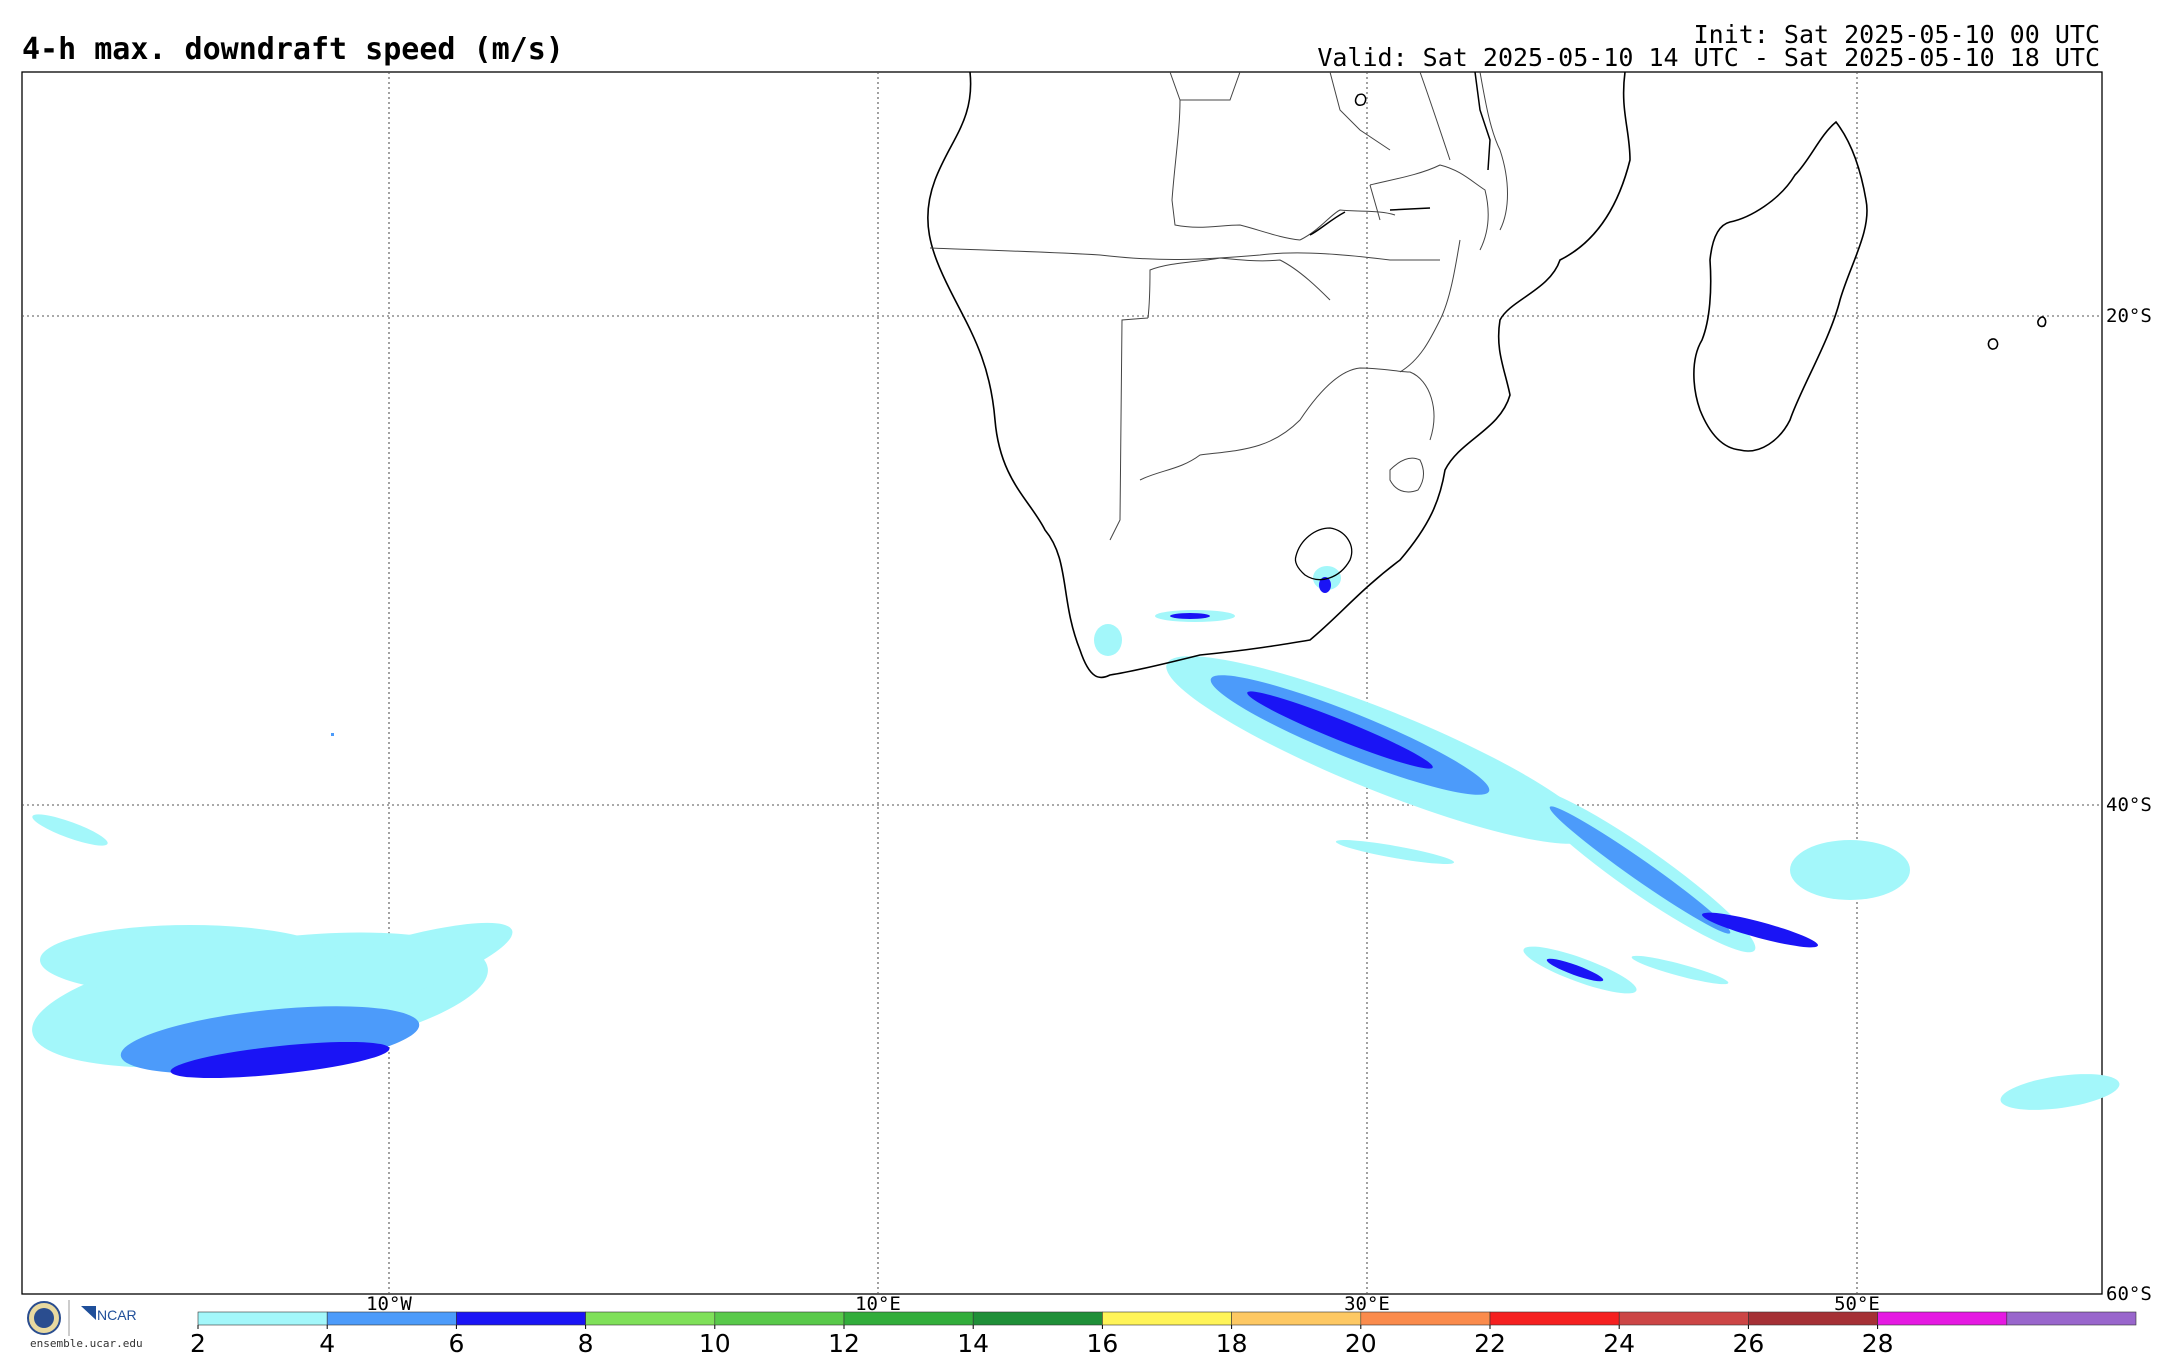 Image resolution: width=2160 pixels, height=1354 pixels. Describe the element at coordinates (1361, 1341) in the screenshot. I see `colorbar-tick-label: 20` at that location.